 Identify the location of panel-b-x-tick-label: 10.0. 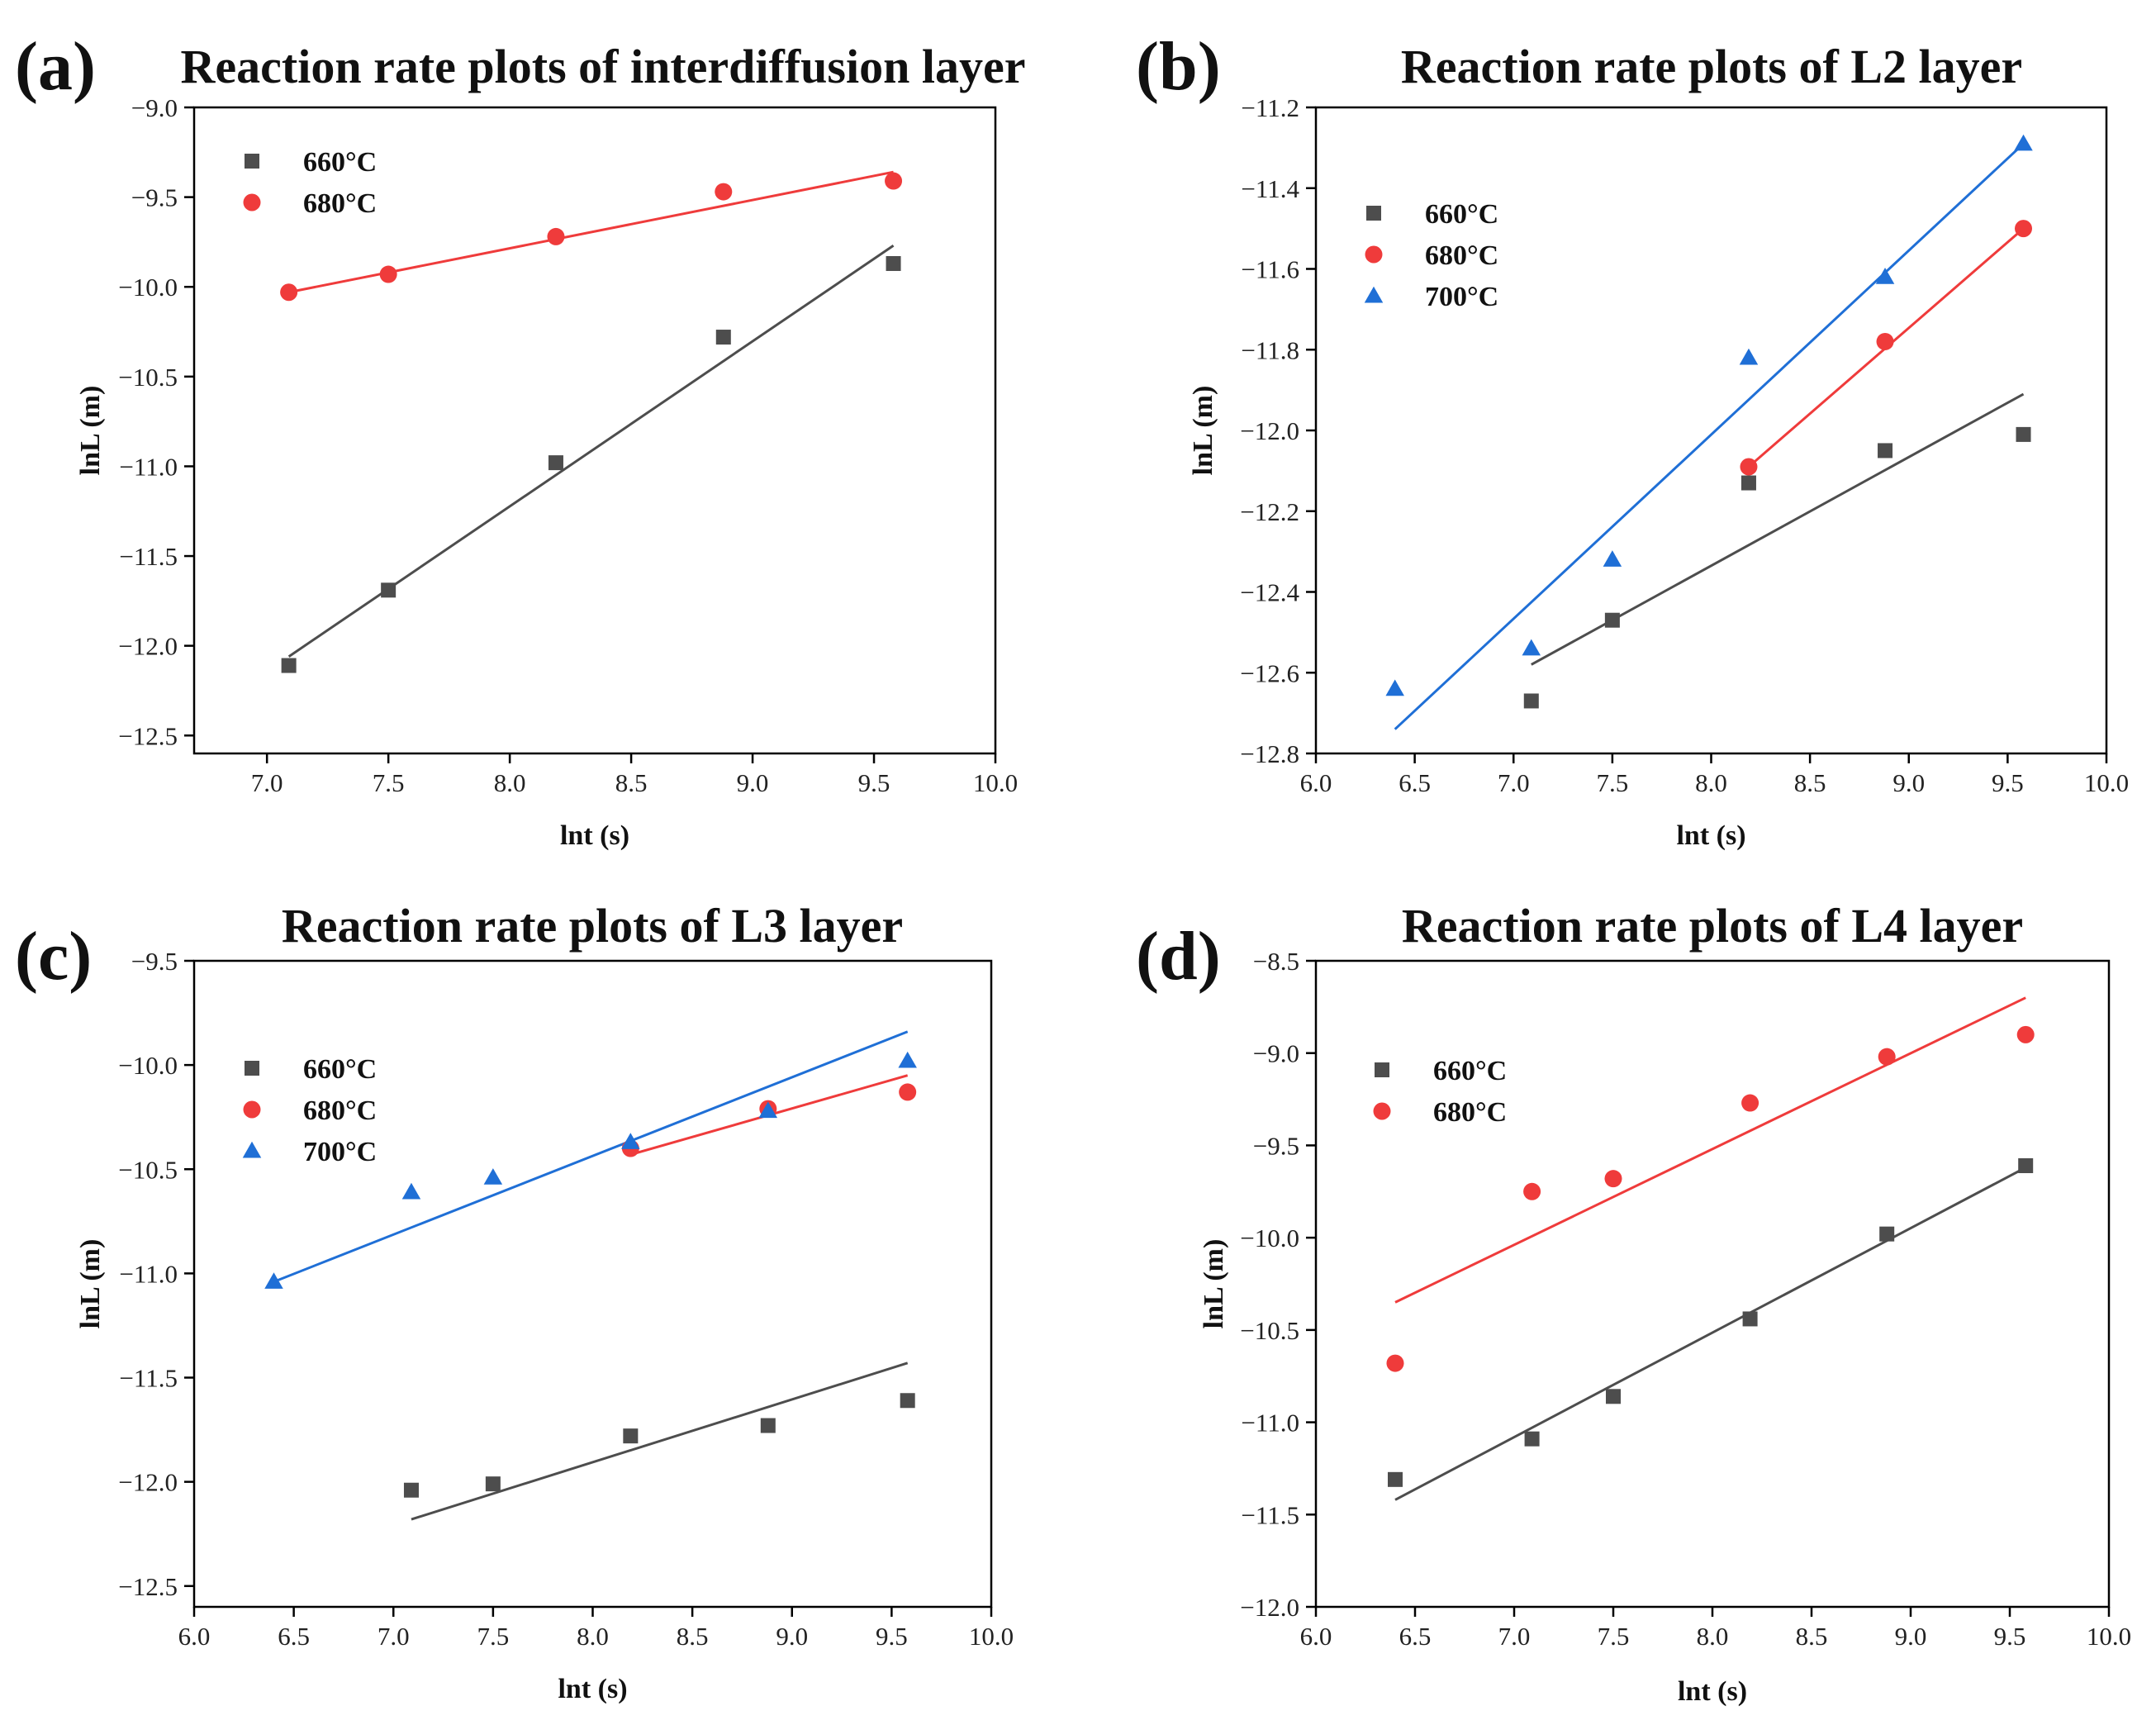
(2106, 782).